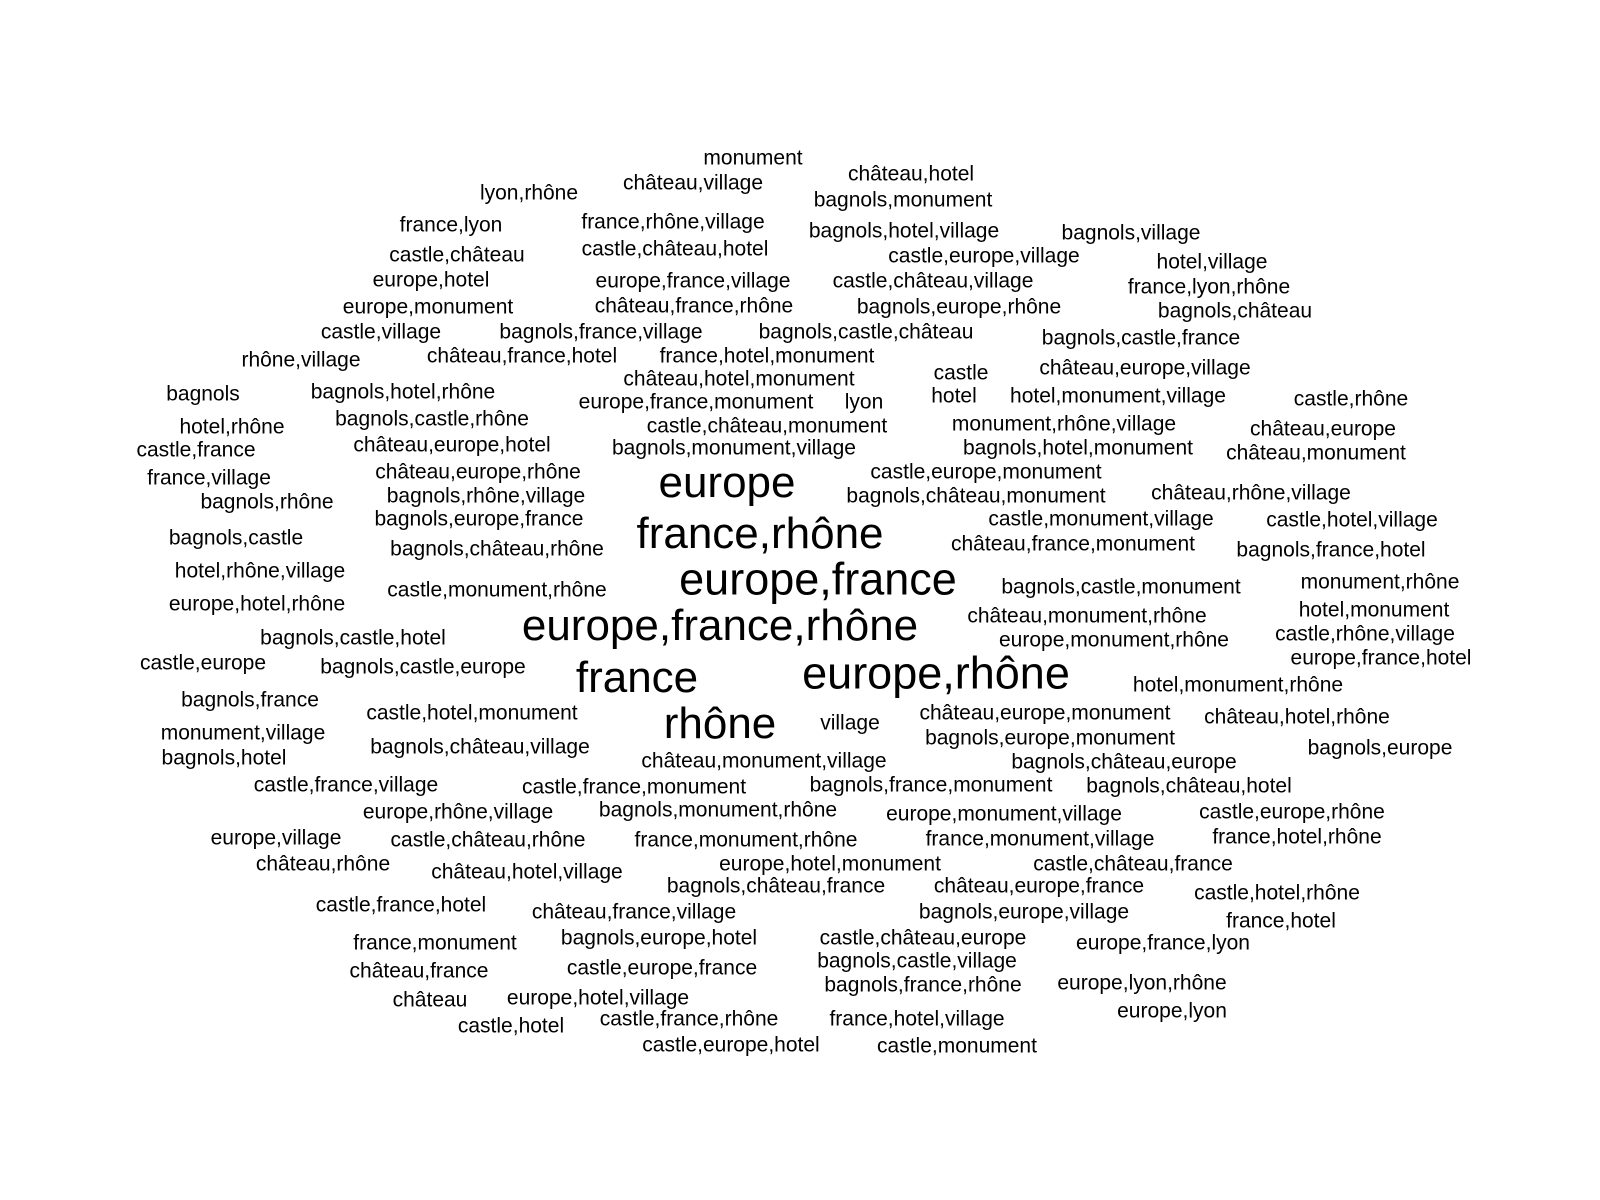 This screenshot has width=1600, height=1200. What do you see at coordinates (276, 838) in the screenshot?
I see `word-europe-village: europe,village` at bounding box center [276, 838].